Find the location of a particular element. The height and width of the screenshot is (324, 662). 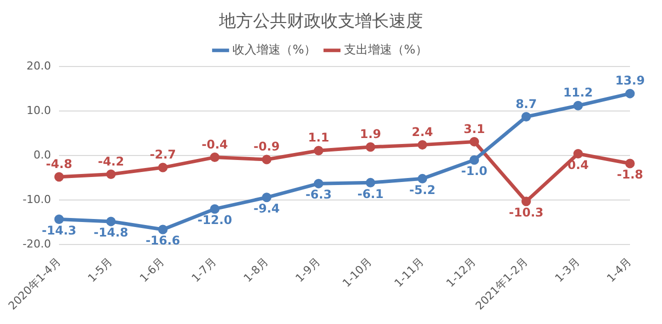

data-label: -5.2 is located at coordinates (422, 189).